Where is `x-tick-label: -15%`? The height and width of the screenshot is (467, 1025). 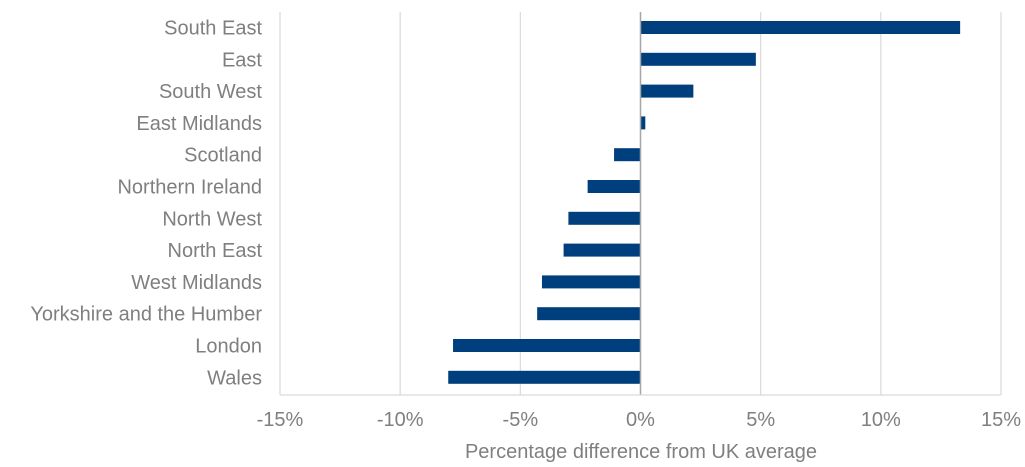
x-tick-label: -15% is located at coordinates (280, 420).